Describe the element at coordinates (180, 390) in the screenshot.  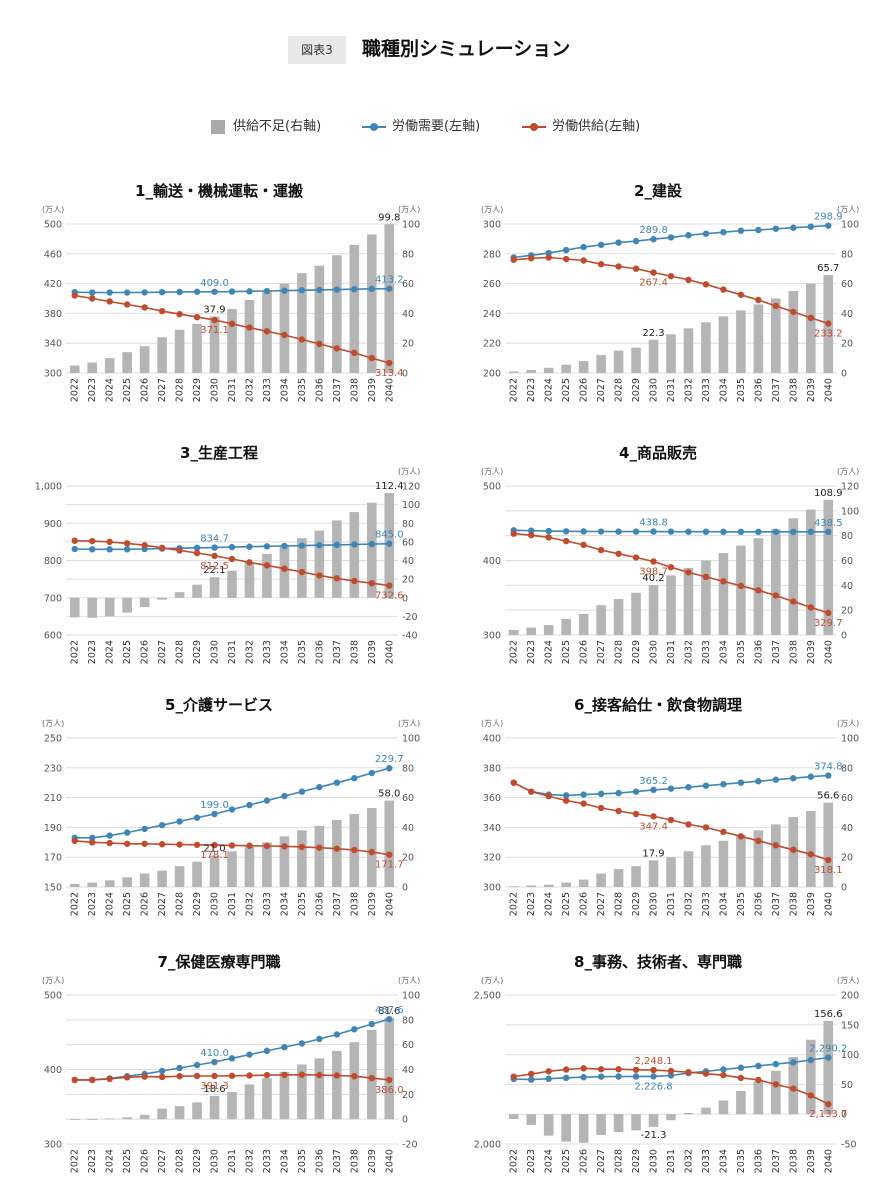
I see `x-tick-label: 2028` at that location.